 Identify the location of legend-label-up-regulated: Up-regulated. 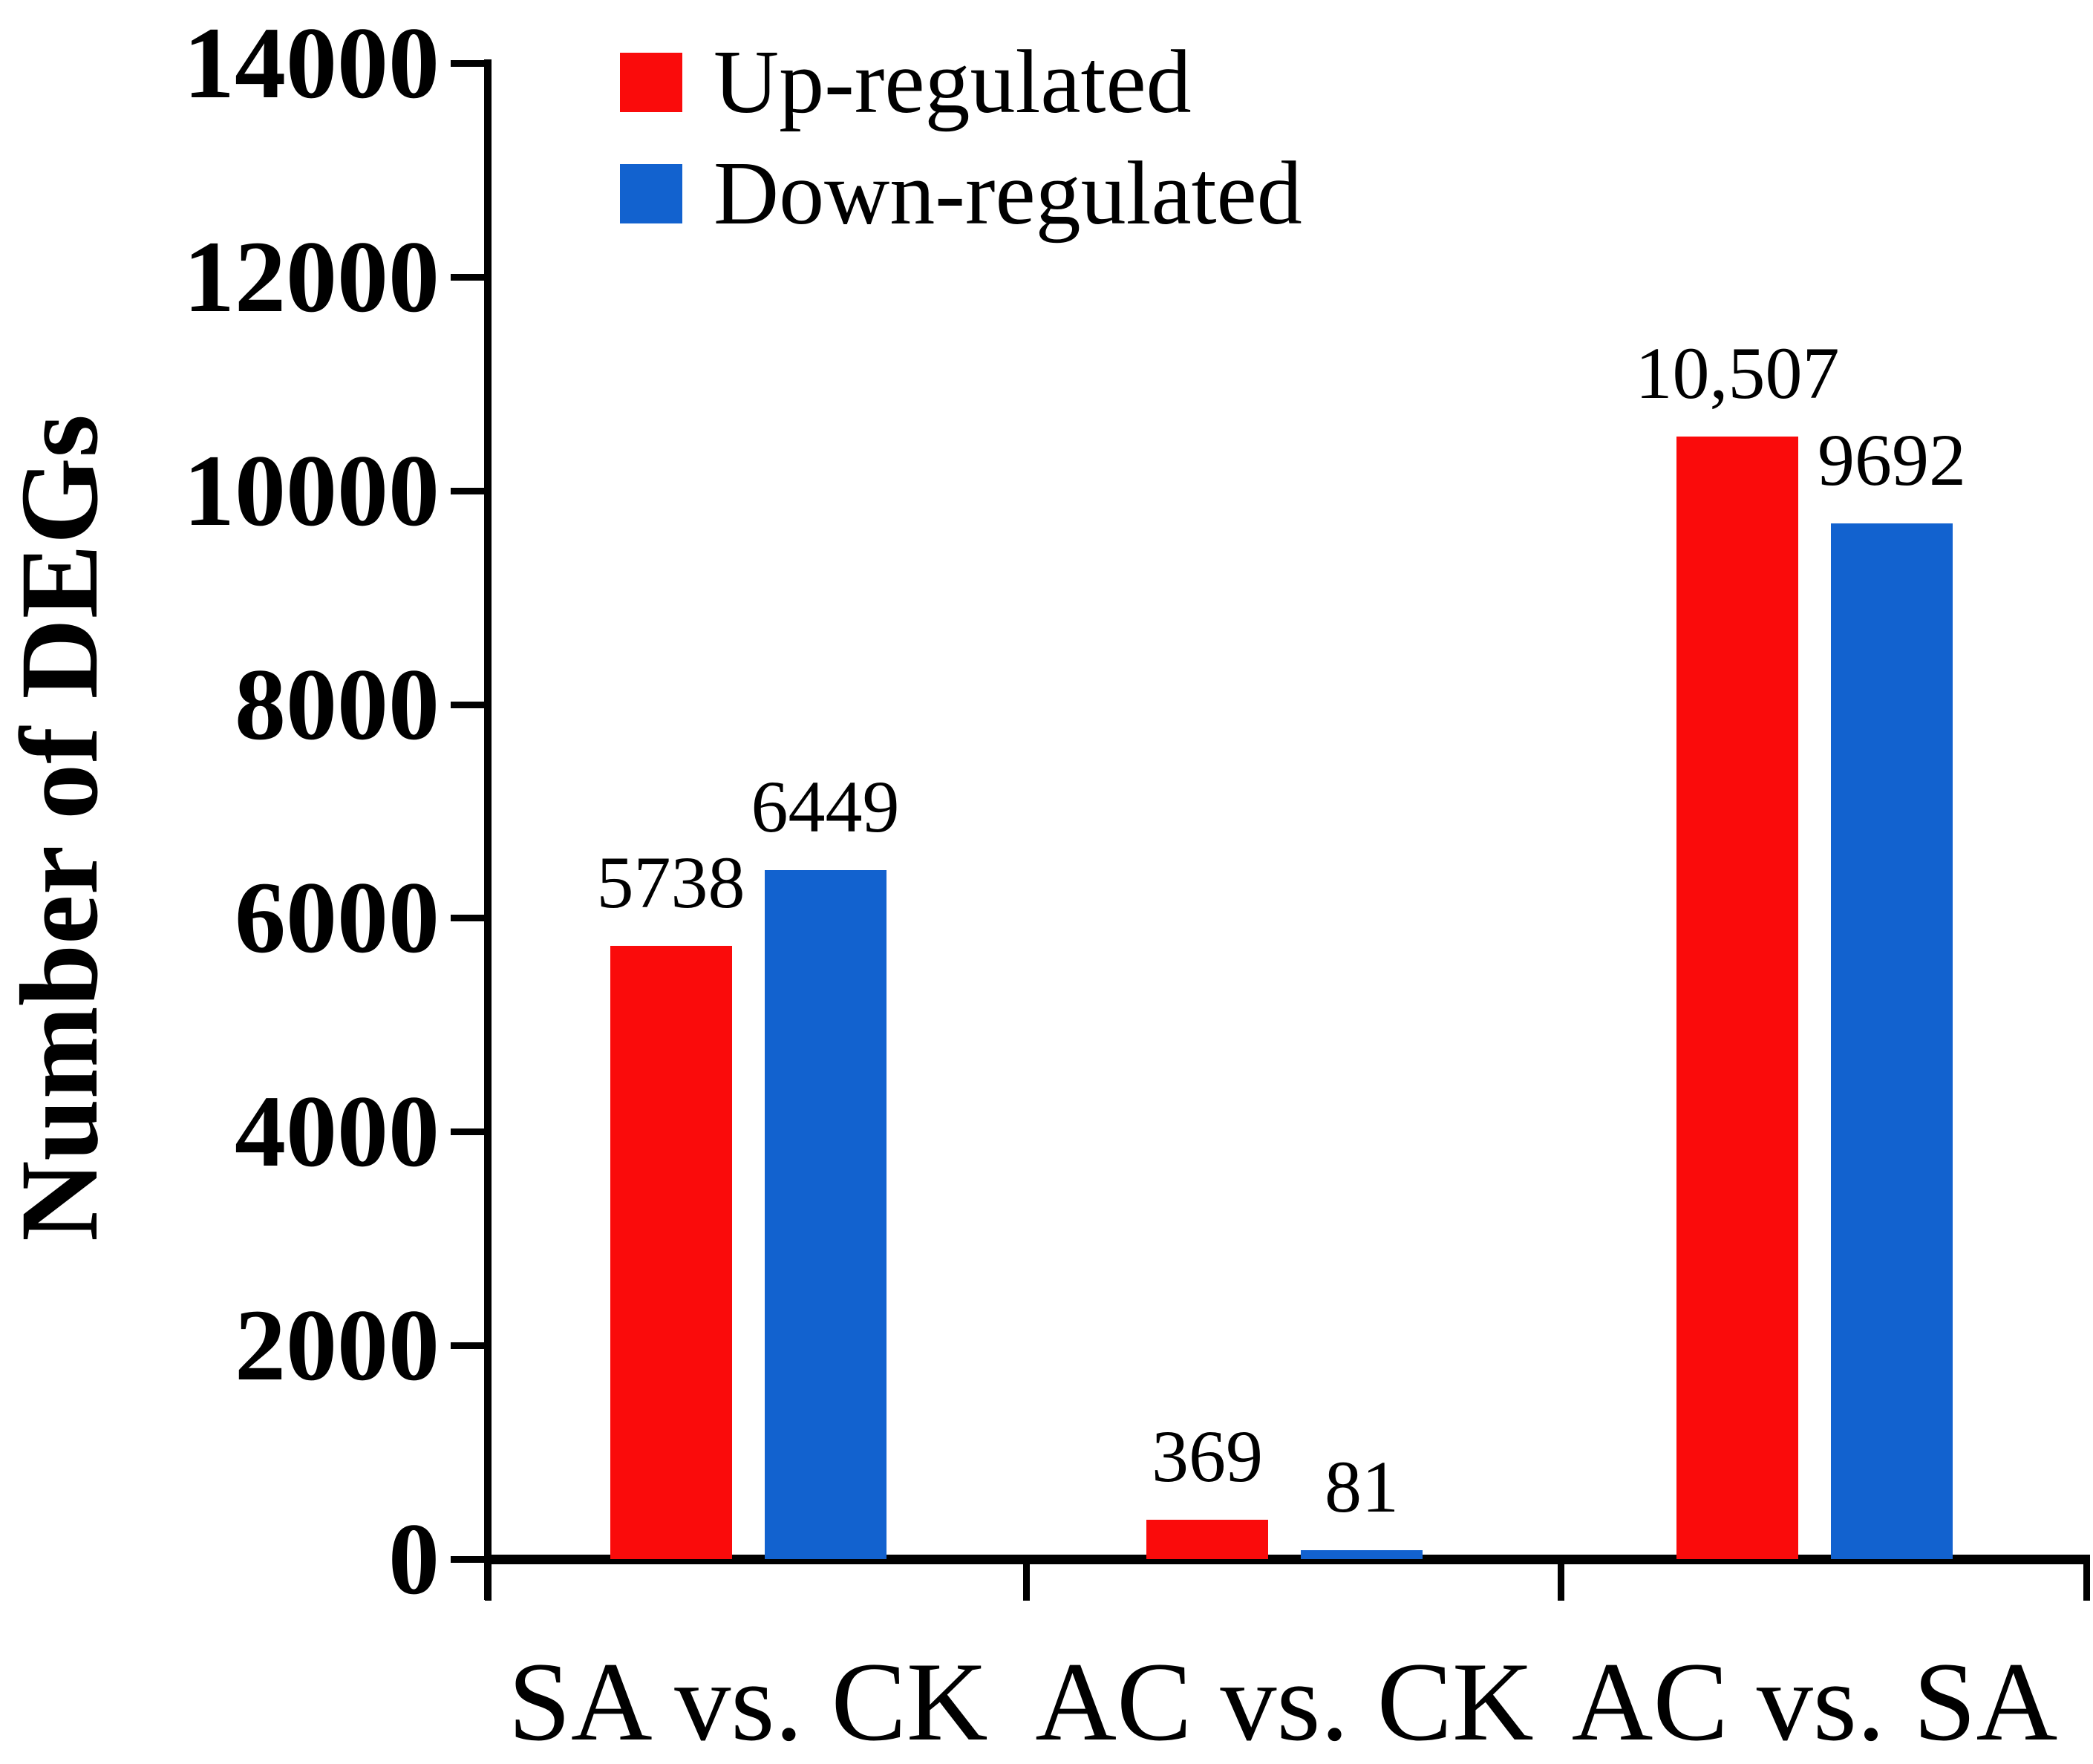
(953, 82).